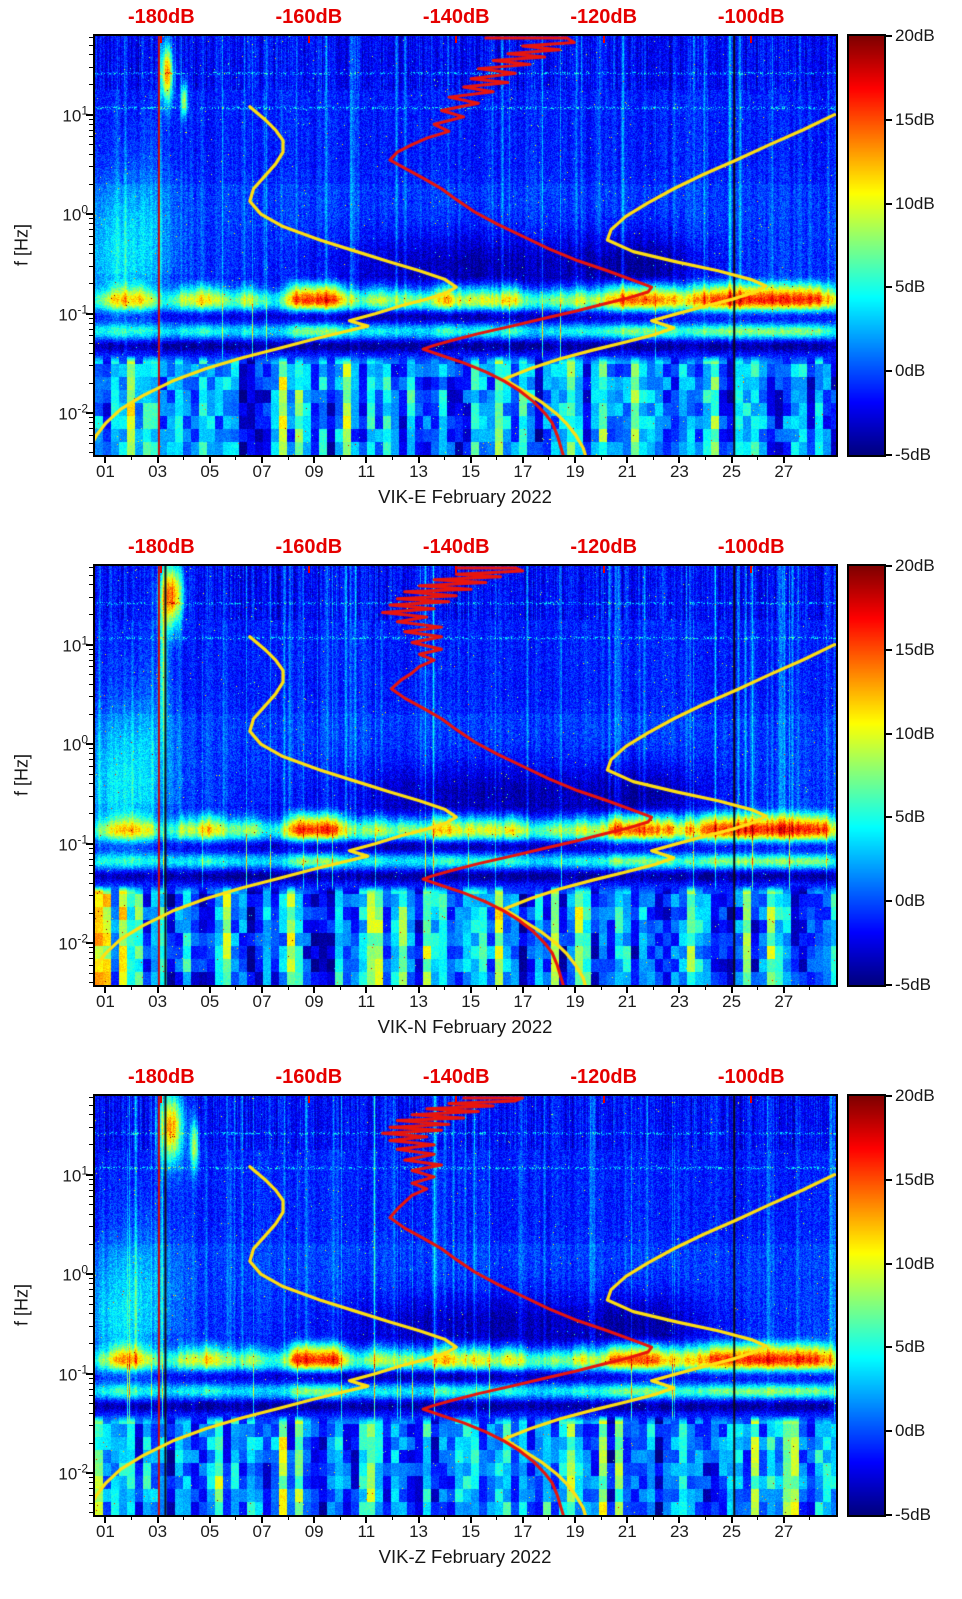 Image resolution: width=962 pixels, height=1599 pixels. I want to click on x-tick-label: 11, so click(366, 1531).